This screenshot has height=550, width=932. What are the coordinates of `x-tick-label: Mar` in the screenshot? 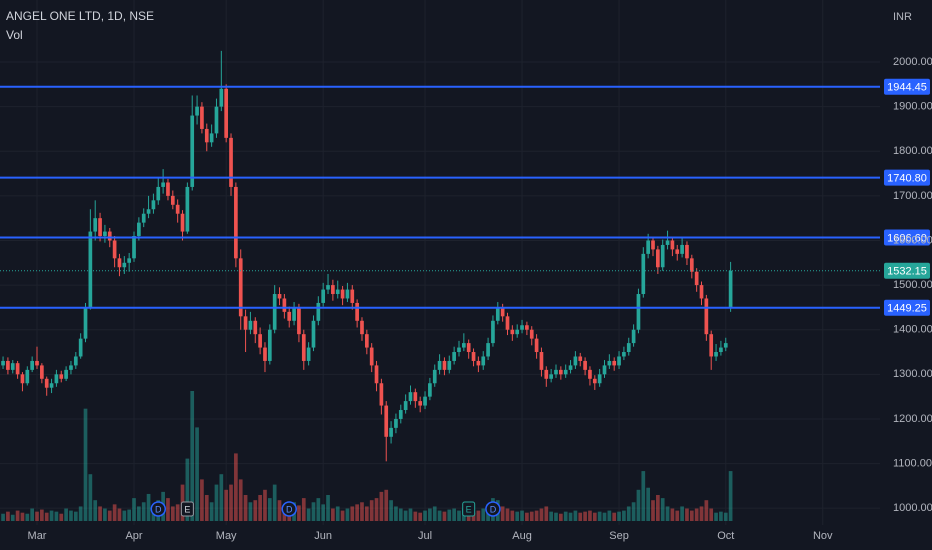 It's located at (37, 536).